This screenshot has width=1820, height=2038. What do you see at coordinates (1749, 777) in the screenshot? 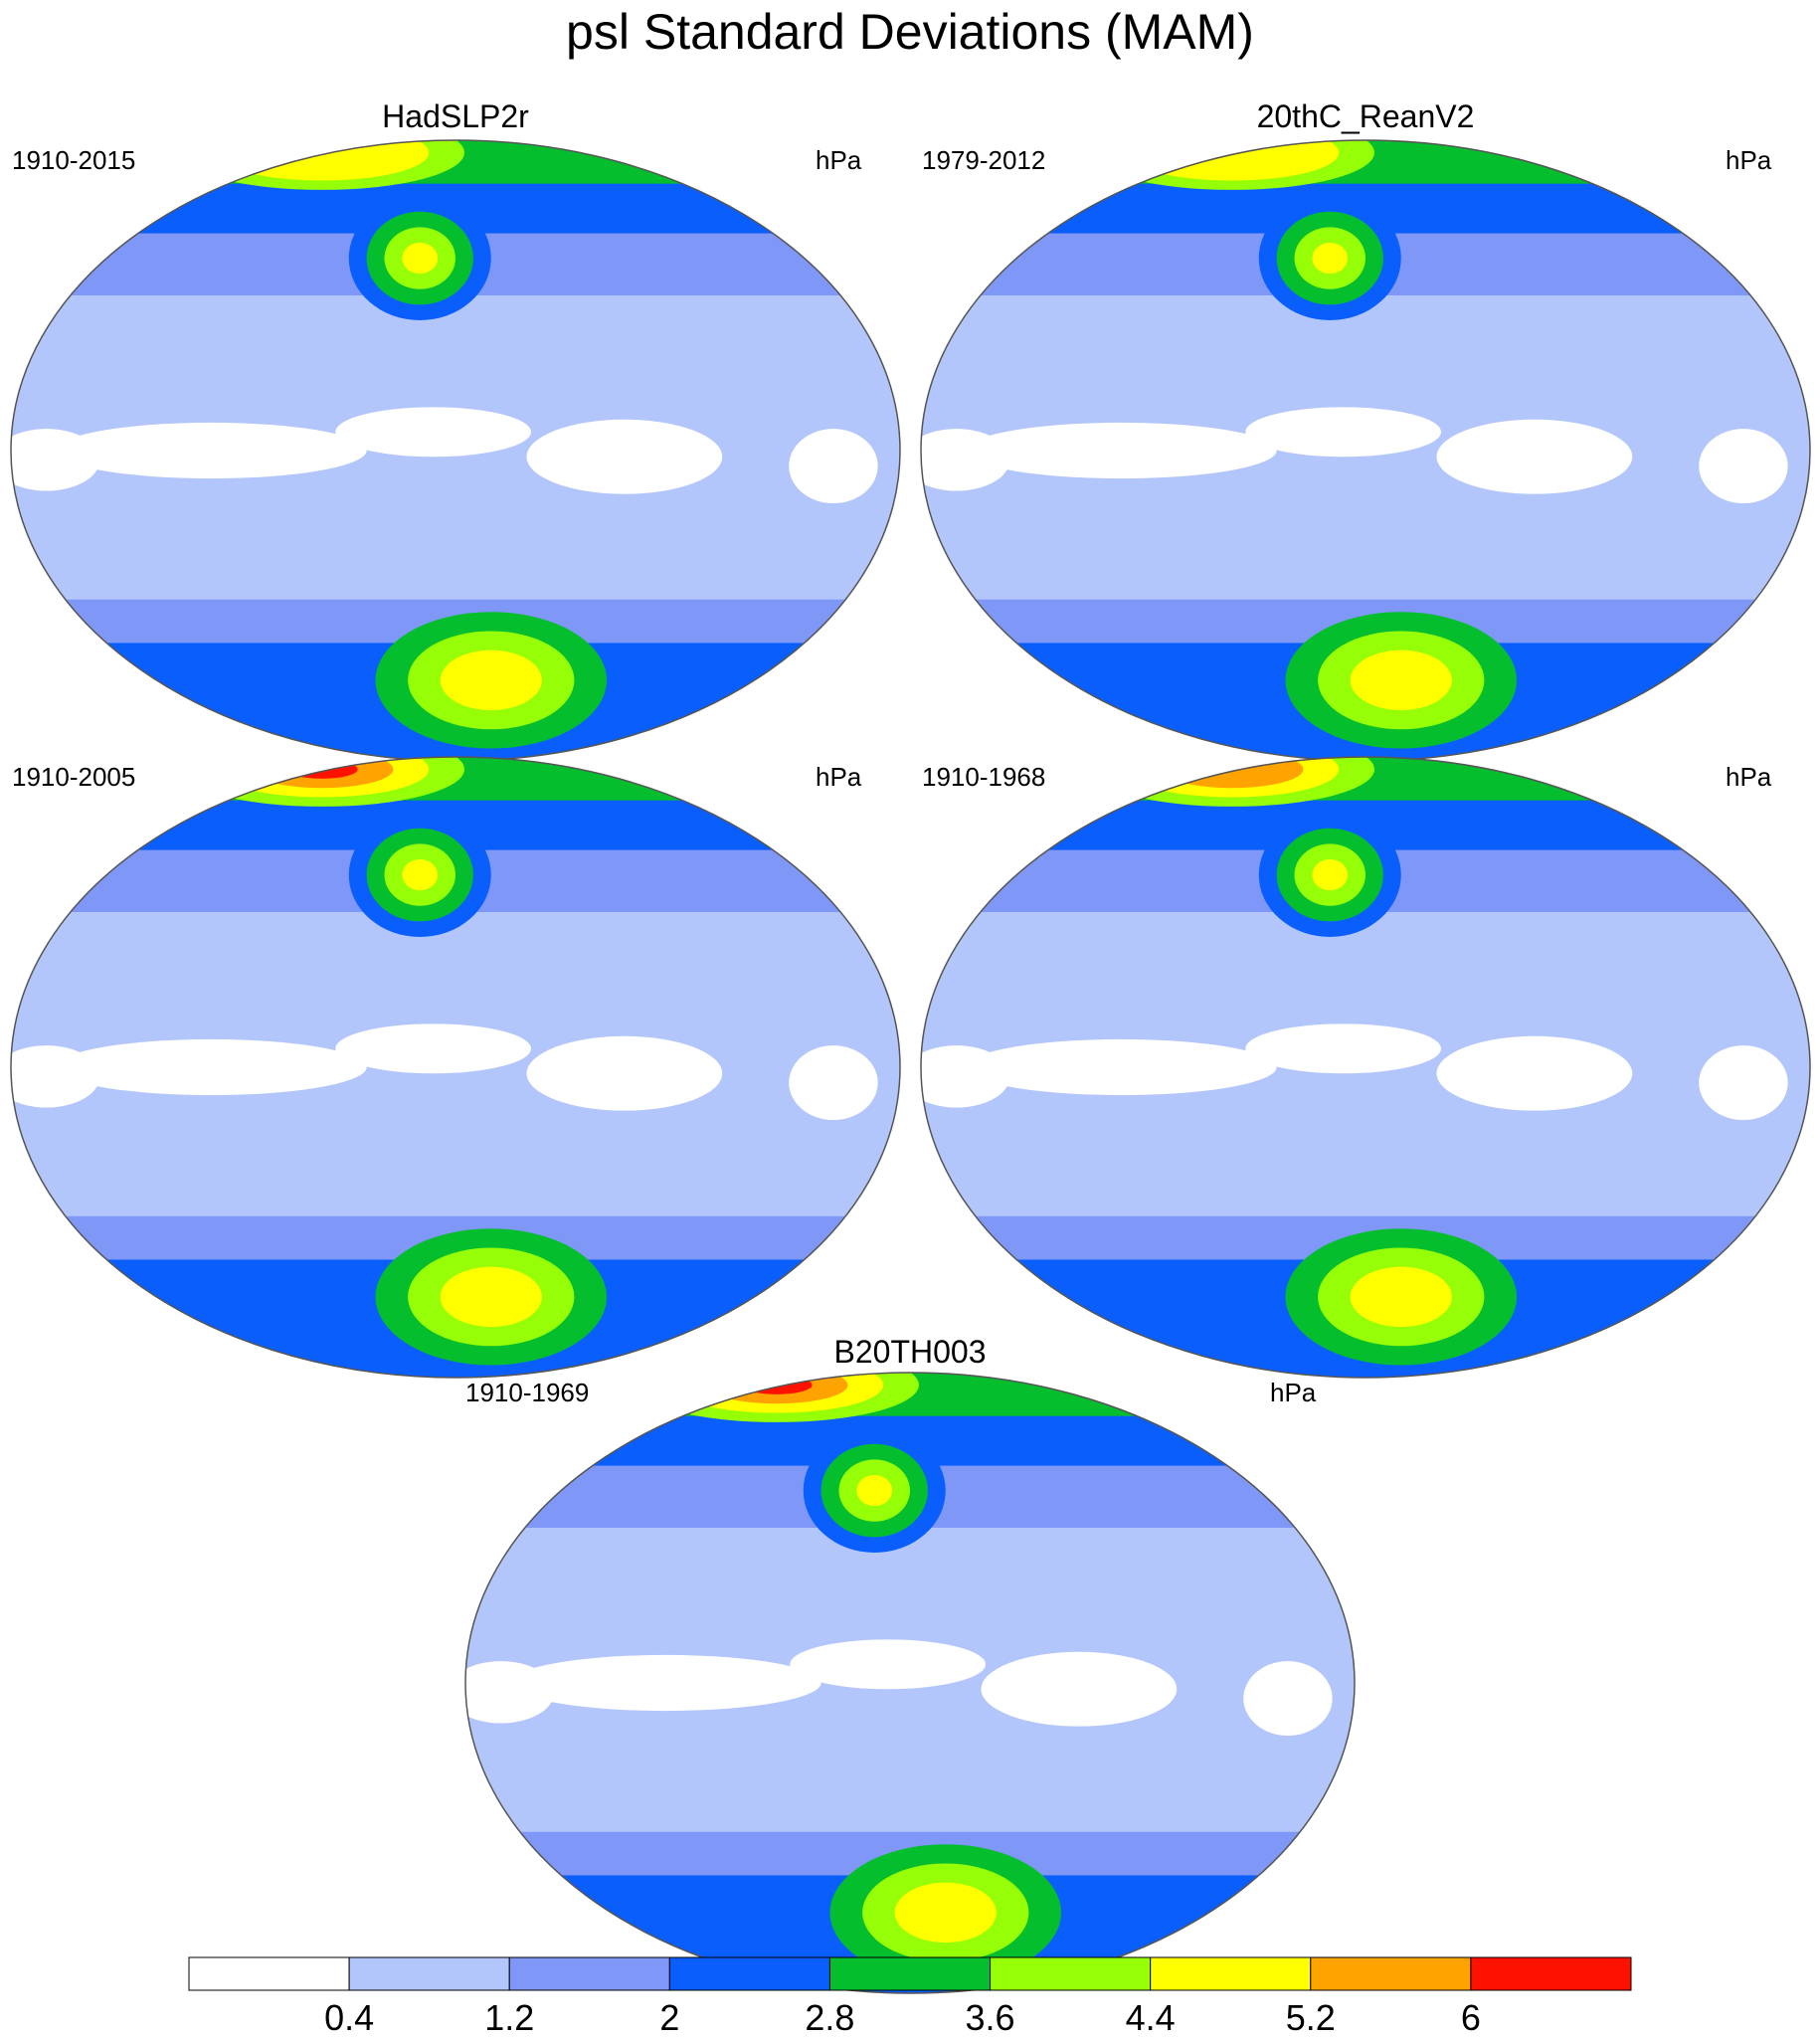
I see `panel-units-b20th002: hPa` at bounding box center [1749, 777].